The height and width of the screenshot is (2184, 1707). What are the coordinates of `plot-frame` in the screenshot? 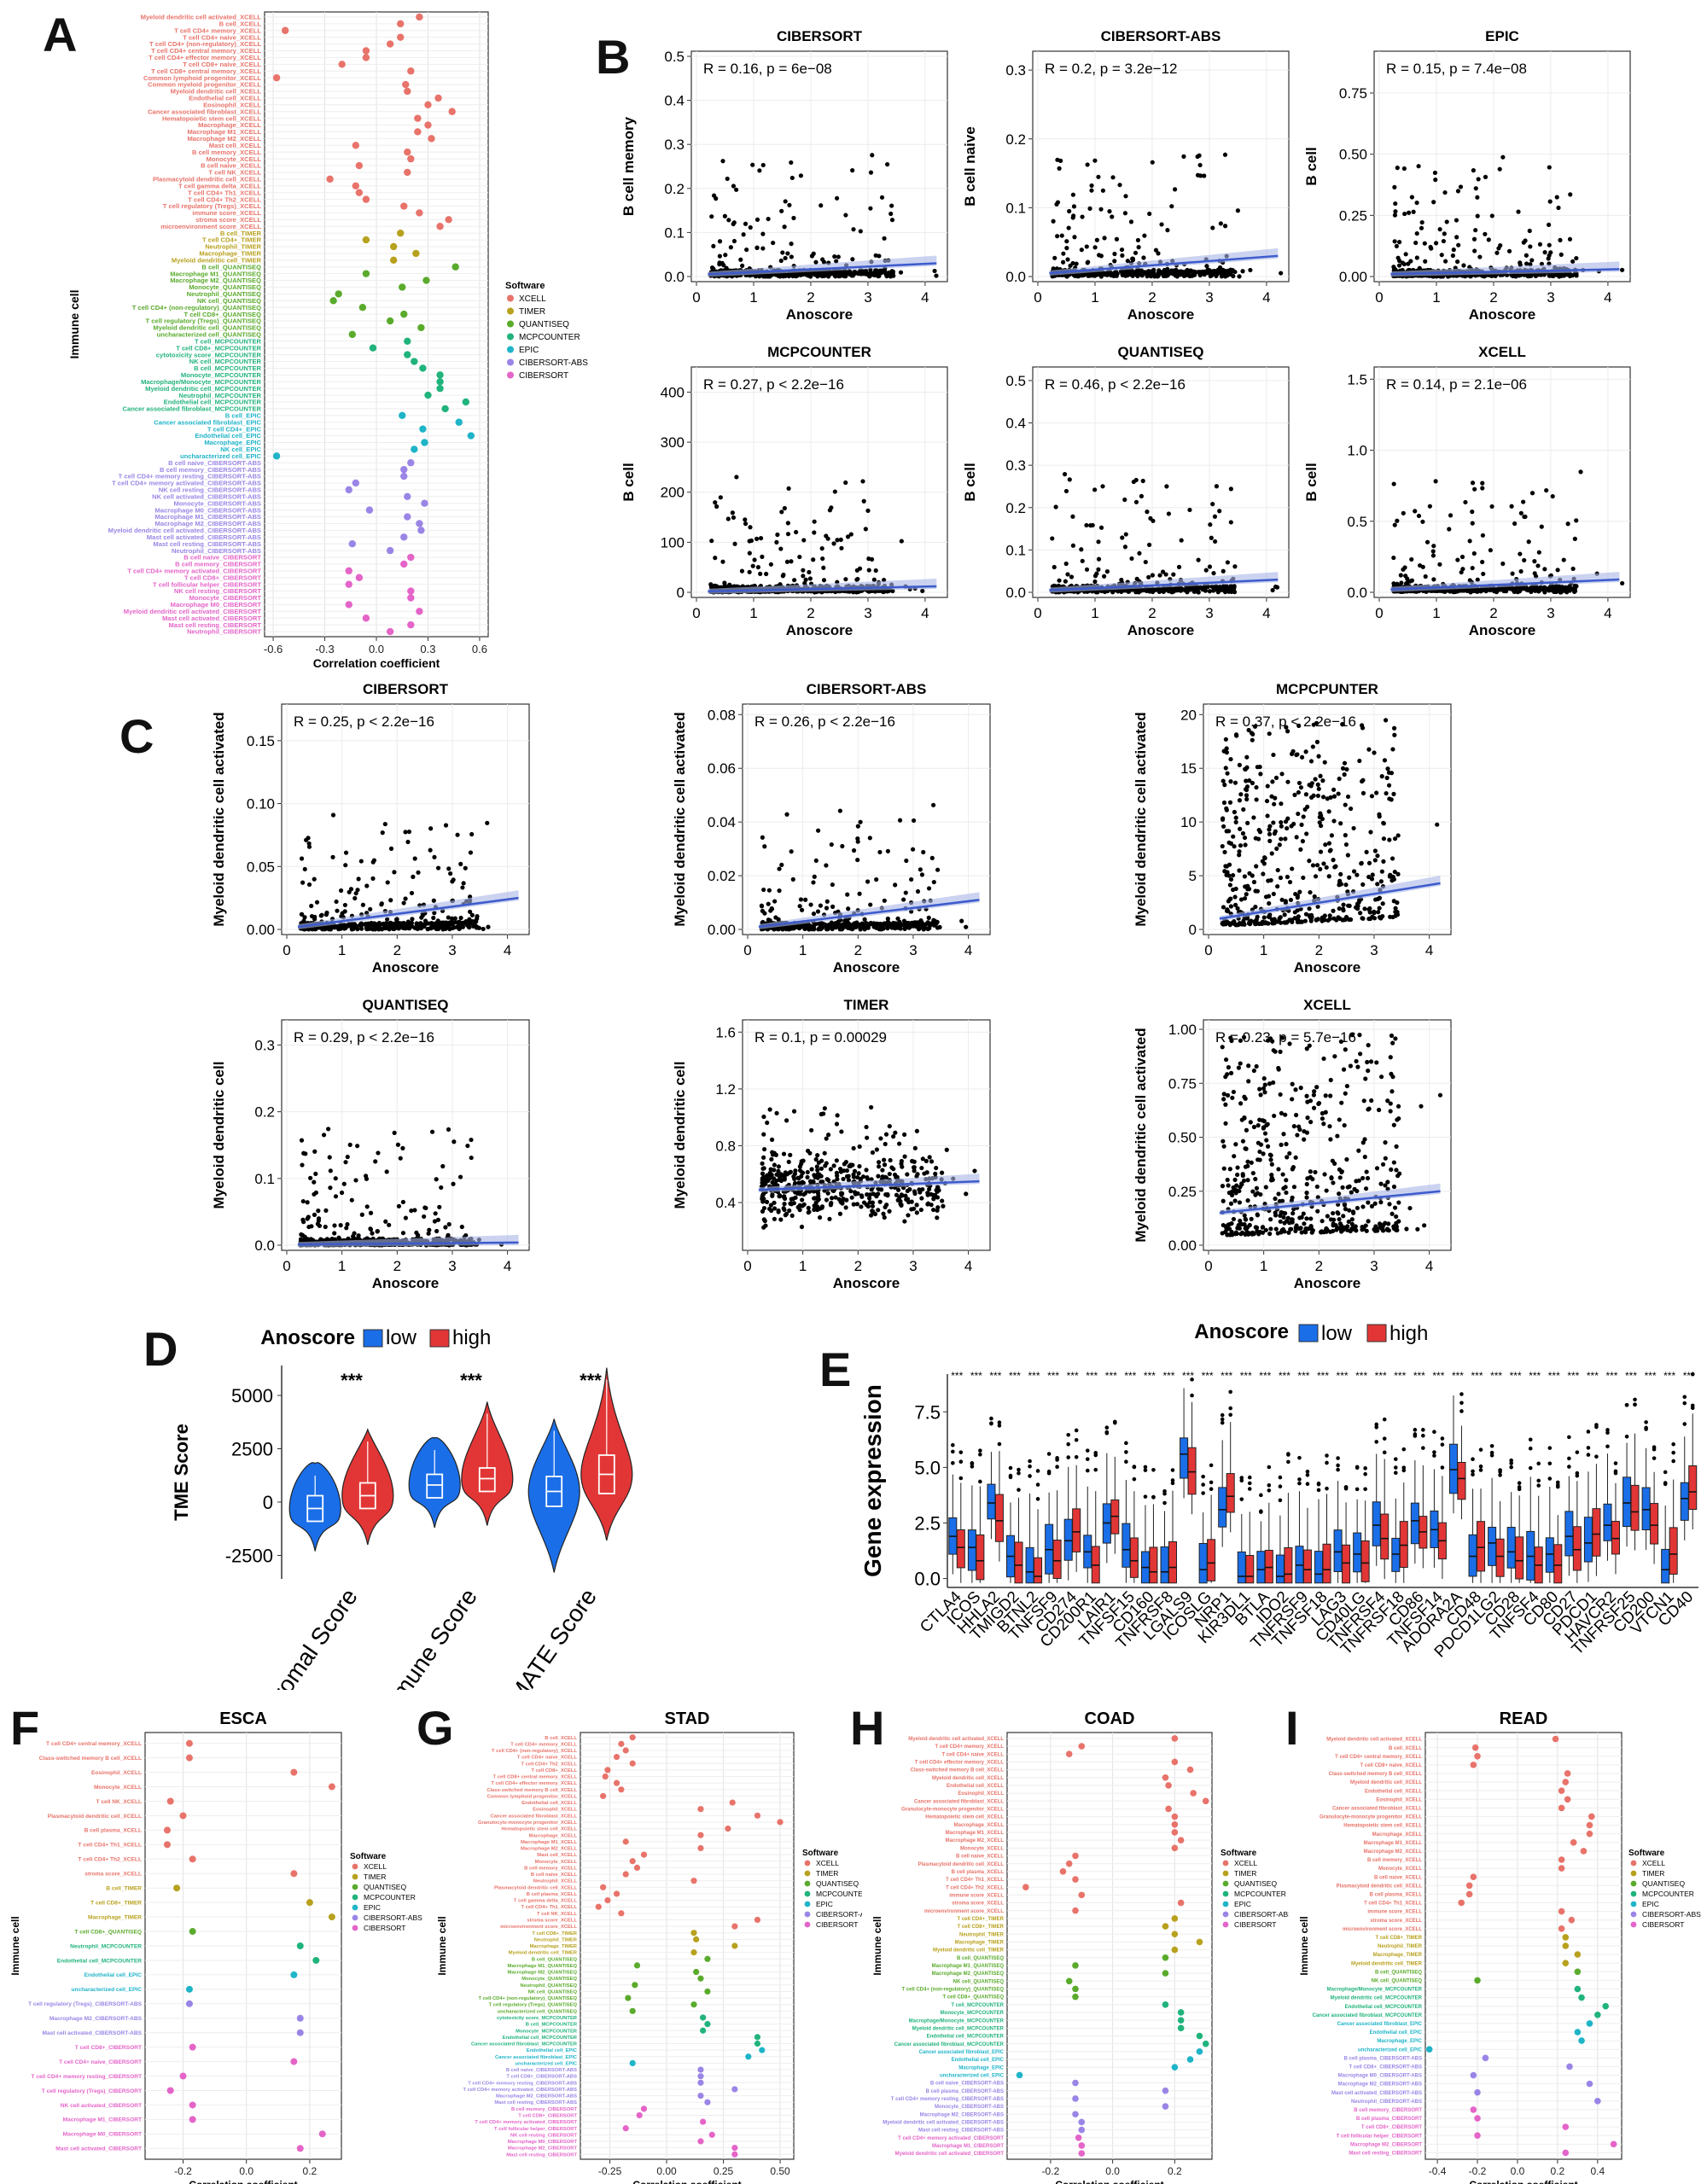 It's located at (1502, 166).